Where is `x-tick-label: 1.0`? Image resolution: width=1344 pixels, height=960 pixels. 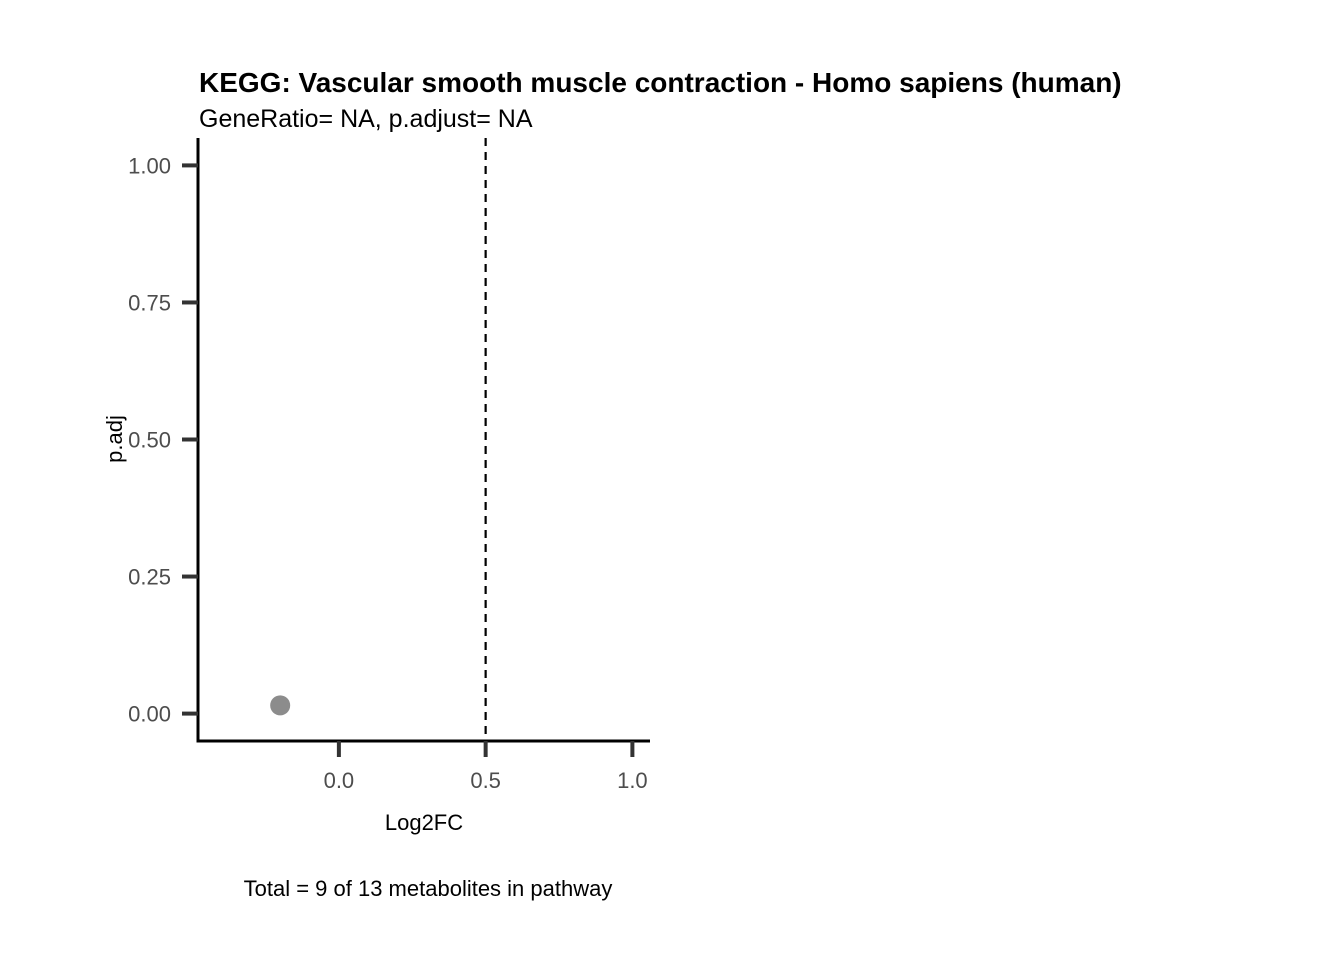 x-tick-label: 1.0 is located at coordinates (632, 780).